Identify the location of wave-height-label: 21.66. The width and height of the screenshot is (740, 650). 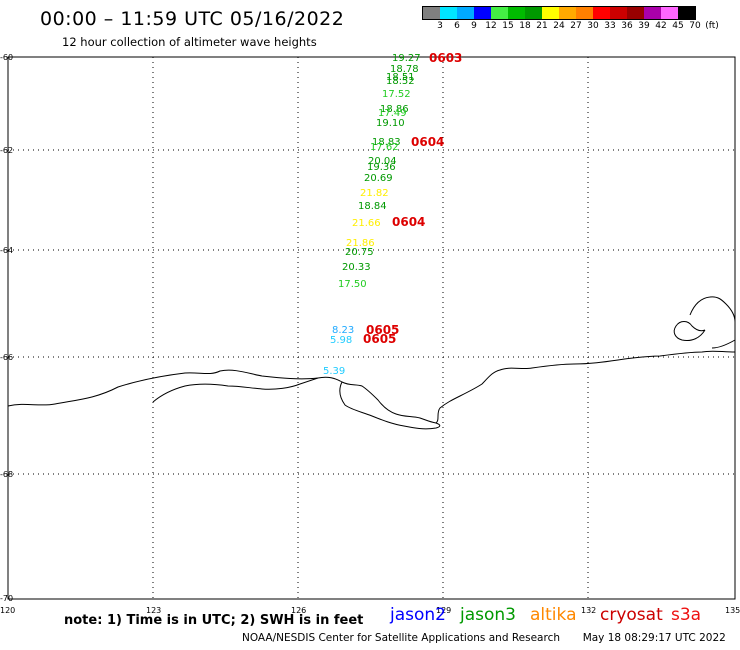
(366, 223).